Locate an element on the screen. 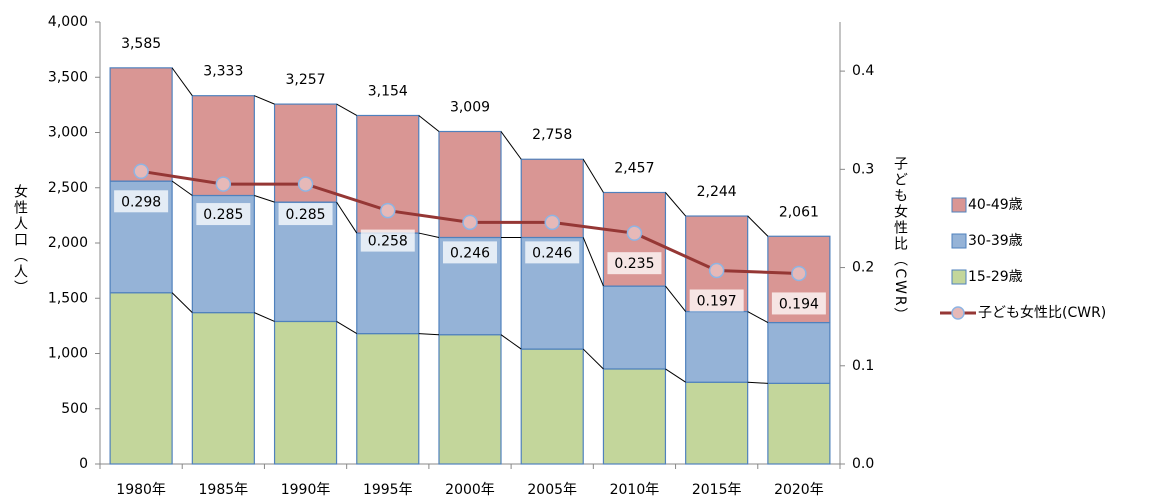 The height and width of the screenshot is (501, 1168). y-axis-title: 女性人口（人） is located at coordinates (20, 239).